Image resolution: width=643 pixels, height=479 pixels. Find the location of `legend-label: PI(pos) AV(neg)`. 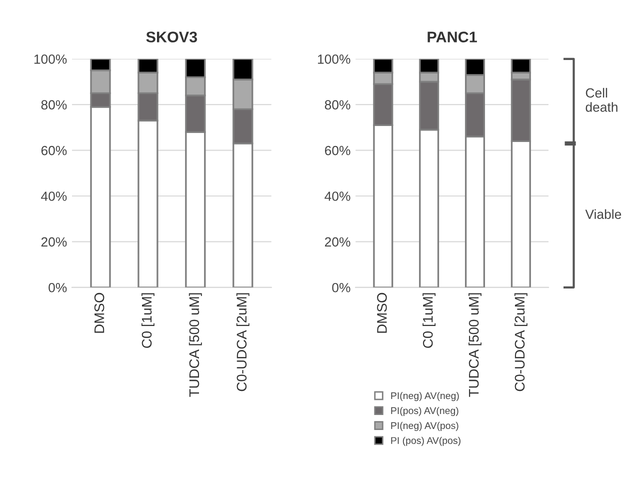

legend-label: PI(pos) AV(neg) is located at coordinates (424, 411).